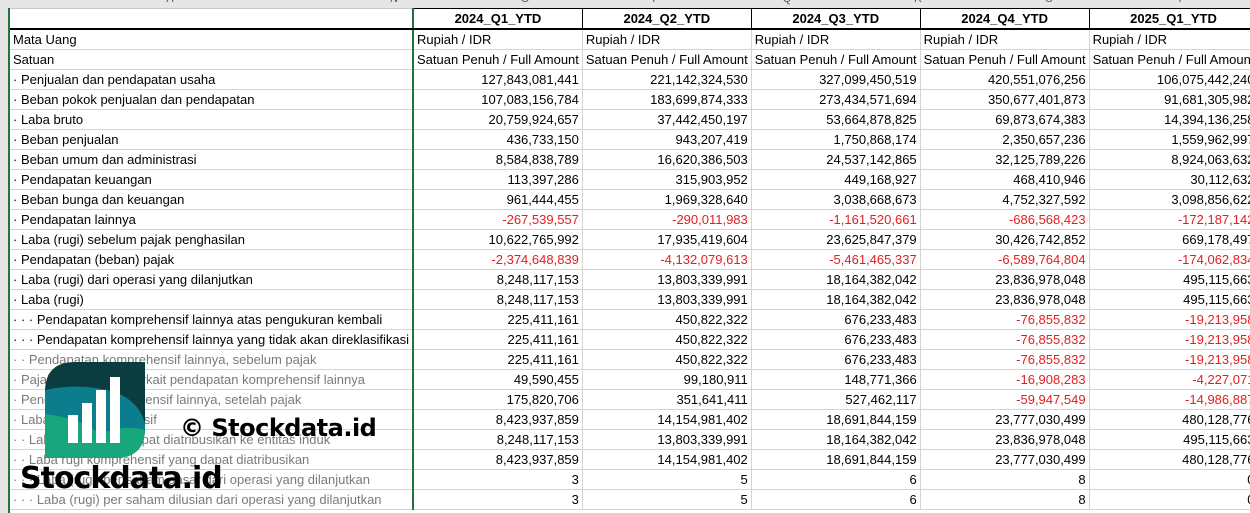 The height and width of the screenshot is (513, 1250). I want to click on value-cell: -686,568,423, so click(1005, 219).